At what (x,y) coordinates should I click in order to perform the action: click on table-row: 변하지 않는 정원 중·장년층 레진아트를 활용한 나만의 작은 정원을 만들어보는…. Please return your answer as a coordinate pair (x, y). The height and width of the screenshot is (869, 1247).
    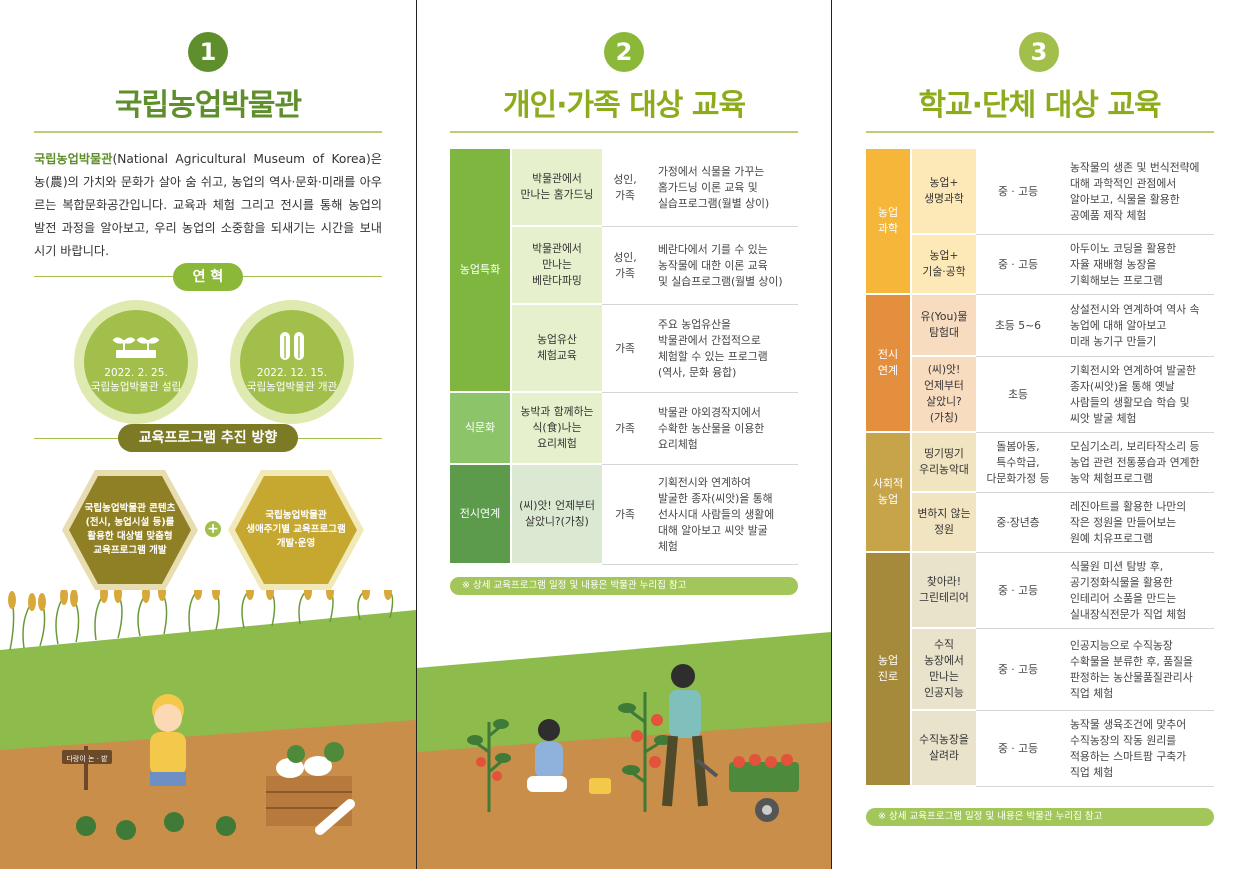
    Looking at the image, I should click on (1040, 523).